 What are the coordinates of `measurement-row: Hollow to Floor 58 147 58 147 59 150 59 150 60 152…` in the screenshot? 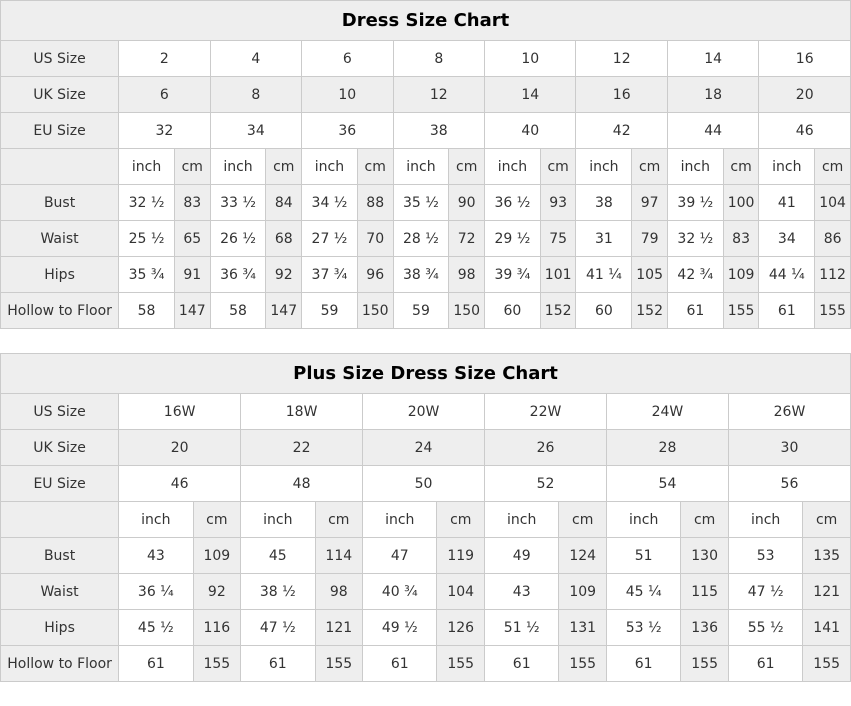 It's located at (425, 310).